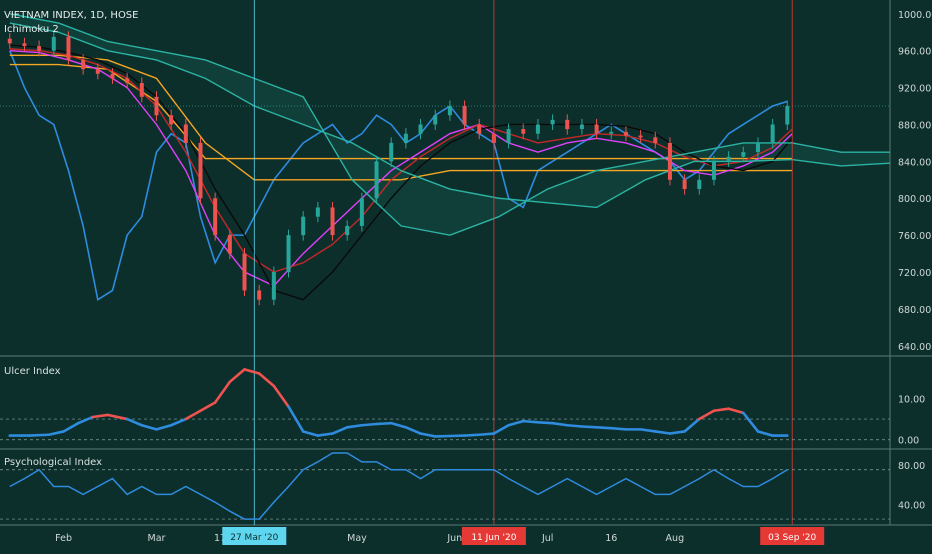  I want to click on price-tick-label: 960.00, so click(914, 52).